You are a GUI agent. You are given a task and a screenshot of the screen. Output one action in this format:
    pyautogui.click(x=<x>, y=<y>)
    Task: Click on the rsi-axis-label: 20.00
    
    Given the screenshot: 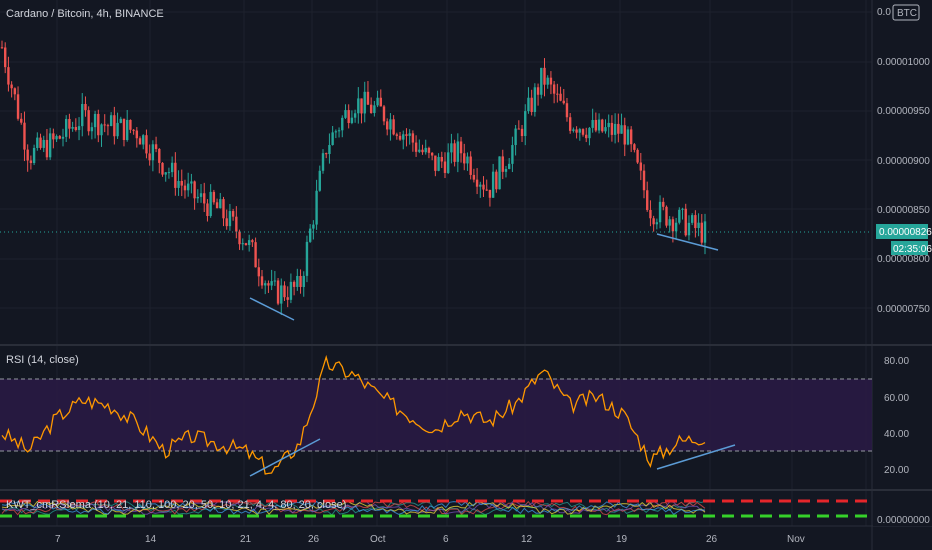 What is the action you would take?
    pyautogui.click(x=896, y=470)
    